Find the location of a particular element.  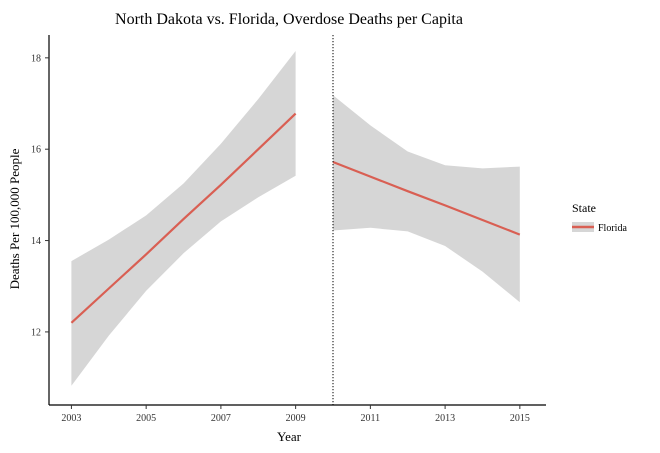

y-tick-label: 18 is located at coordinates (36, 58).